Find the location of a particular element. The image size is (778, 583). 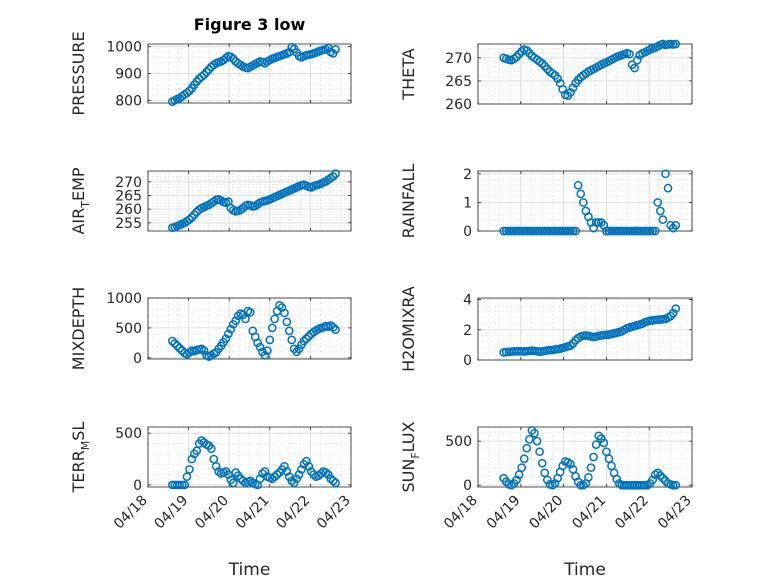

panel-mixdepth: 0 500 1000 MIXDEPTH is located at coordinates (210, 328).